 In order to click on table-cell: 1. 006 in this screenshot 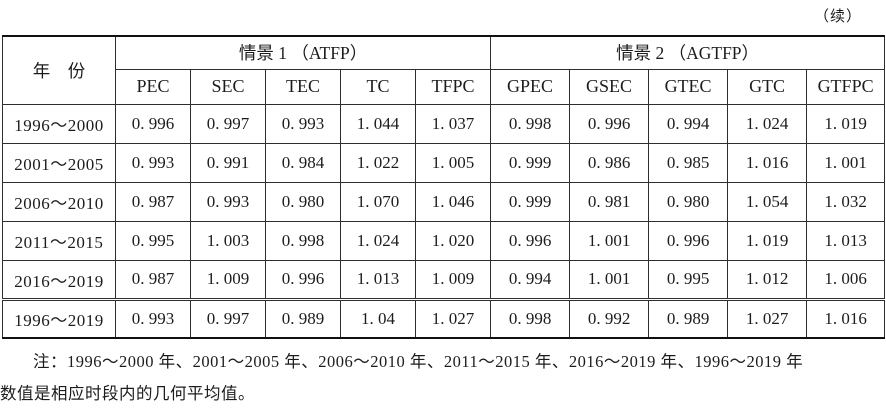, I will do `click(846, 280)`.